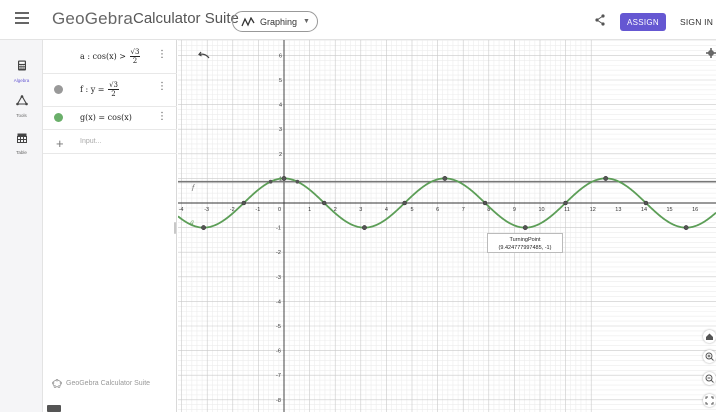 Image resolution: width=716 pixels, height=412 pixels. Describe the element at coordinates (695, 210) in the screenshot. I see `x-tick-label: 16` at that location.